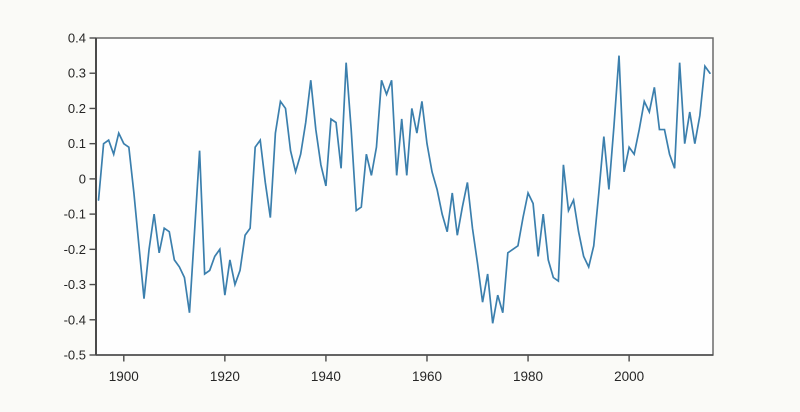  Describe the element at coordinates (427, 376) in the screenshot. I see `x-tick-label: 1960` at that location.